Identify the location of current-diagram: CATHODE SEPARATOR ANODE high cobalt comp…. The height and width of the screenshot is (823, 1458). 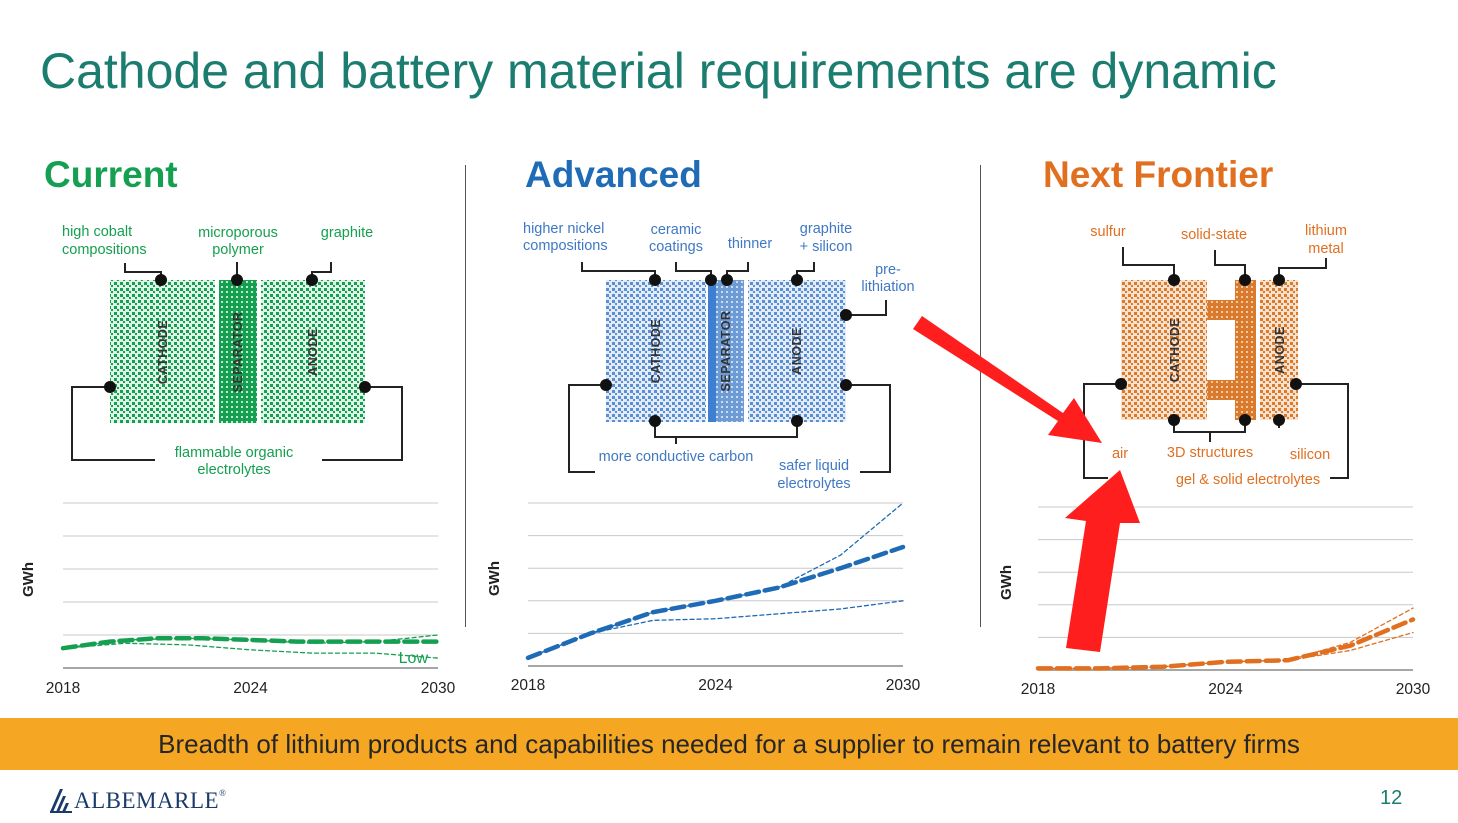
(232, 351).